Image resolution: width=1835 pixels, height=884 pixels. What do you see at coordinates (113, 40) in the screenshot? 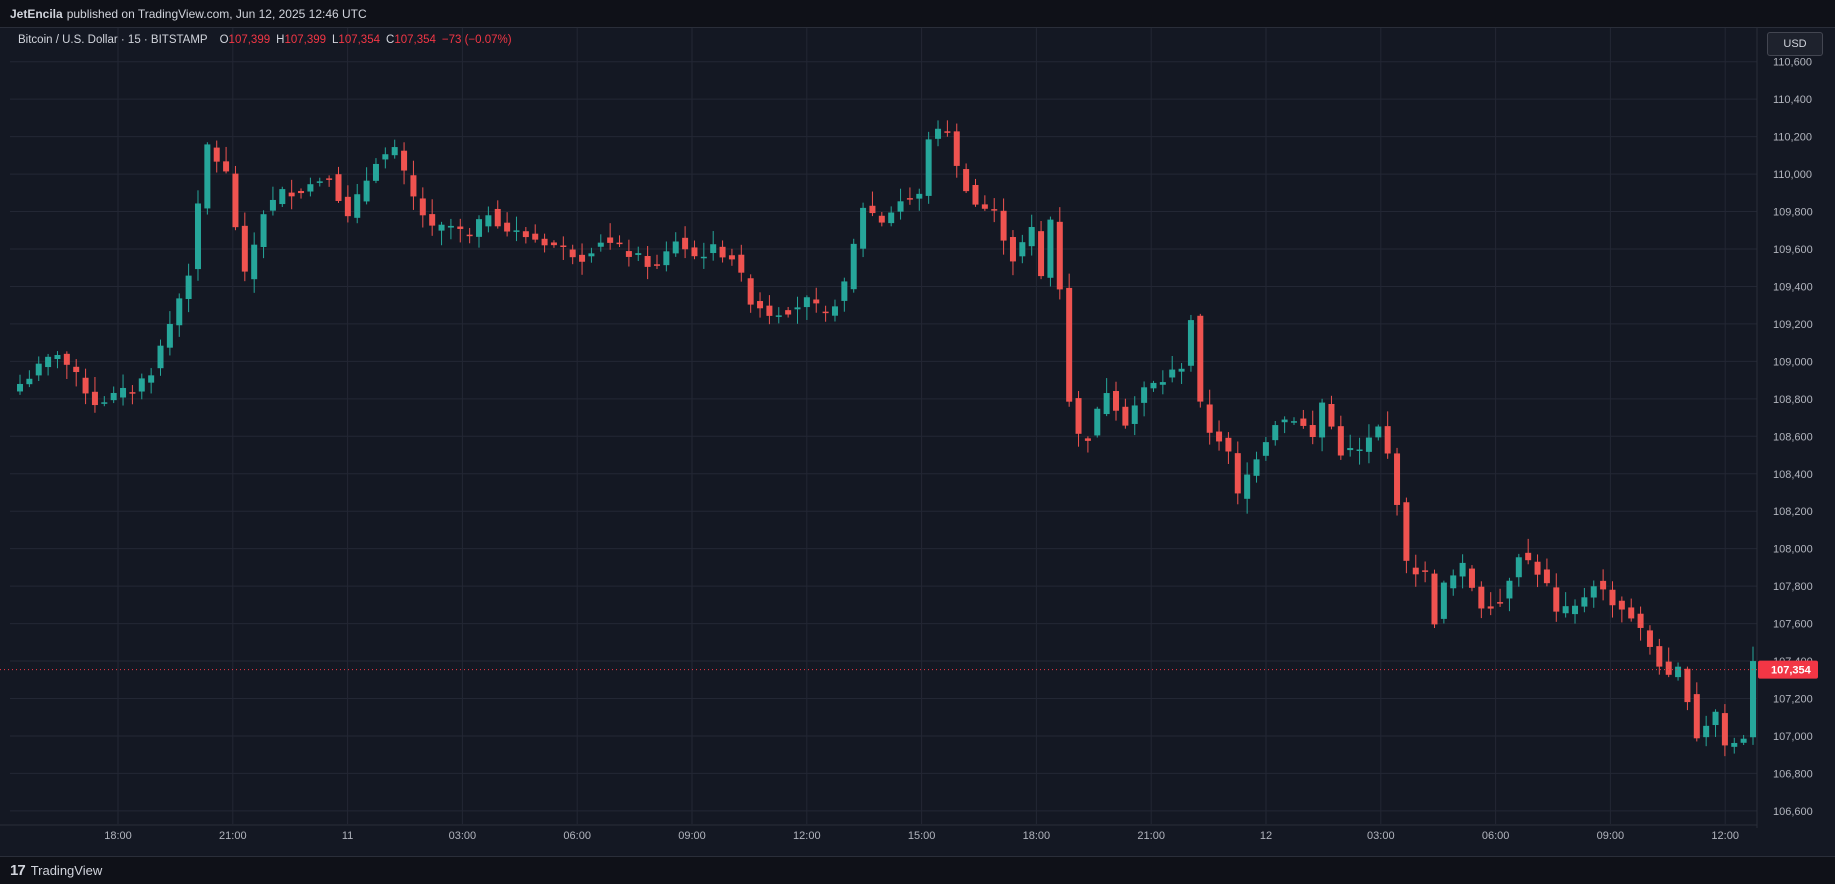
I see `symbol-name: Bitcoin / U.S. Dollar · 15 · BITSTAMP` at bounding box center [113, 40].